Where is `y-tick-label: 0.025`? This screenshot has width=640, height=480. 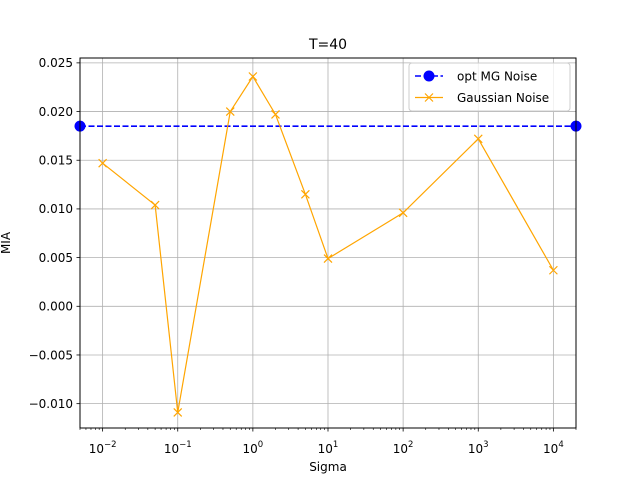 y-tick-label: 0.025 is located at coordinates (56, 63).